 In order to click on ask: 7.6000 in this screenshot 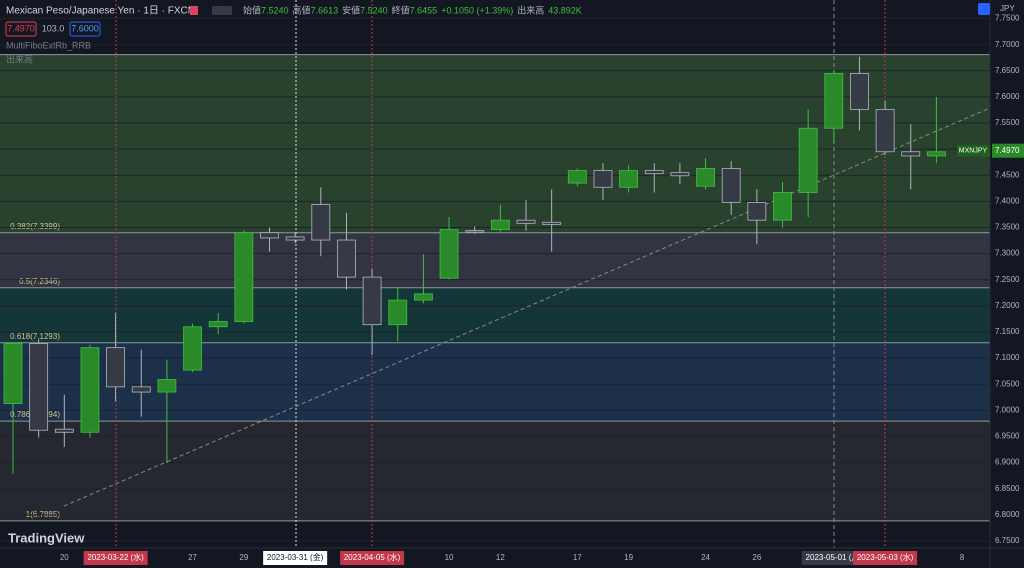, I will do `click(85, 28)`.